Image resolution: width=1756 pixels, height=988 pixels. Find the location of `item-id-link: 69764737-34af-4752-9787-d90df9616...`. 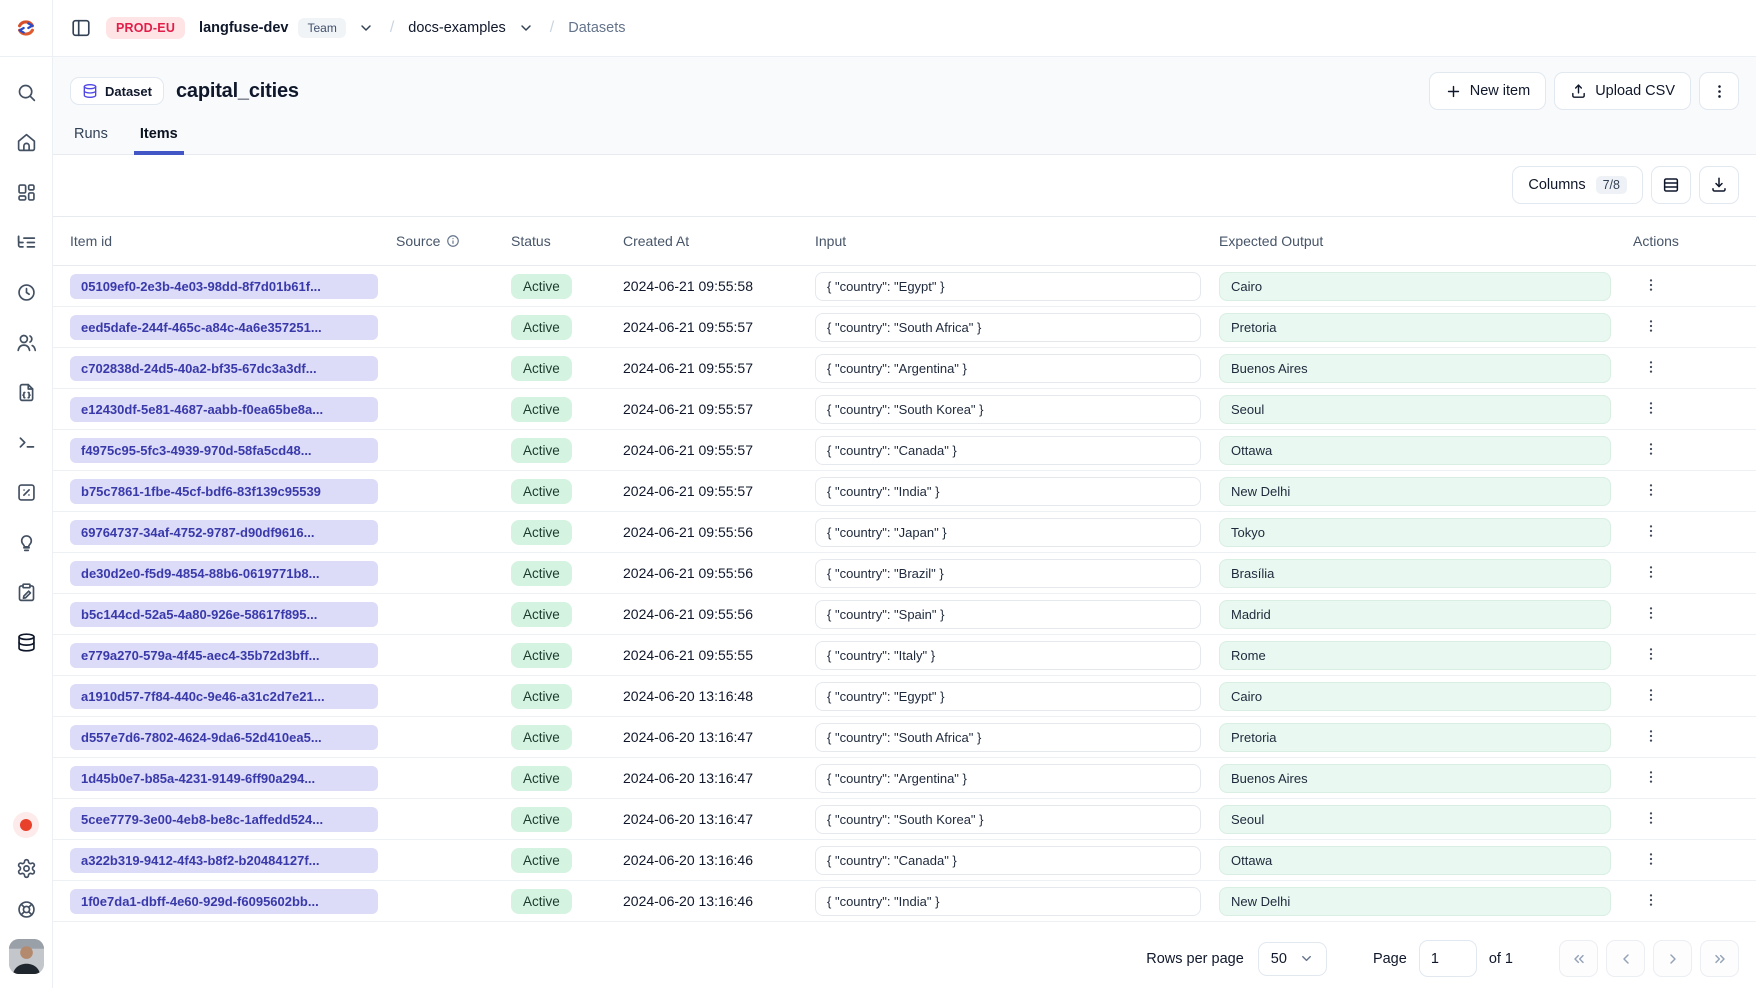

item-id-link: 69764737-34af-4752-9787-d90df9616... is located at coordinates (224, 532).